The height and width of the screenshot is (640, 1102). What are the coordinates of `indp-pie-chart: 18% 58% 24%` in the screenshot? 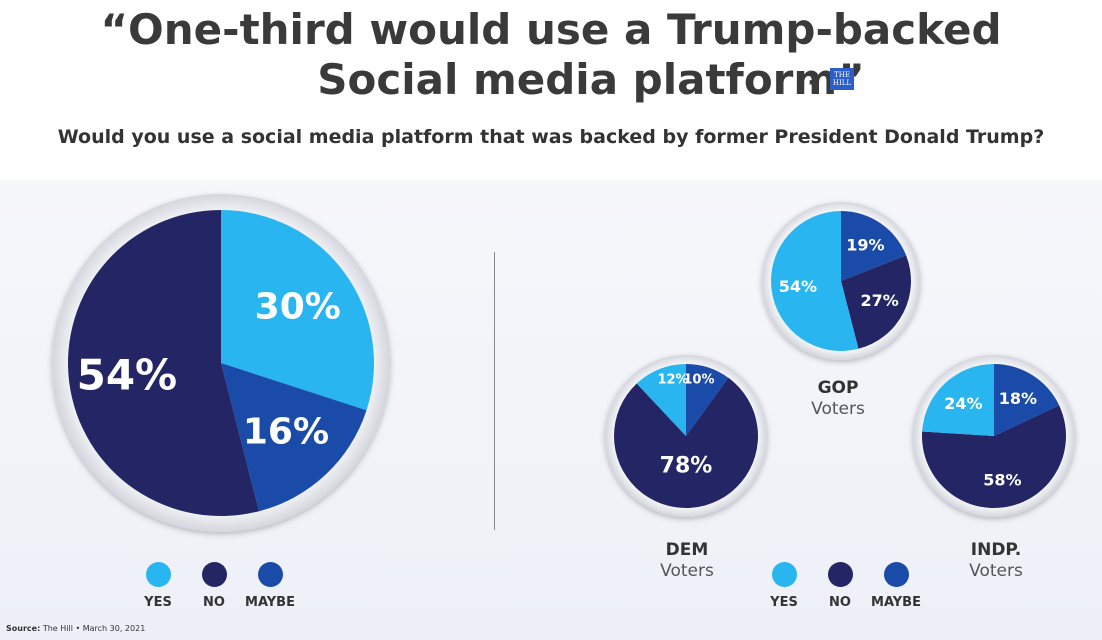 It's located at (994, 436).